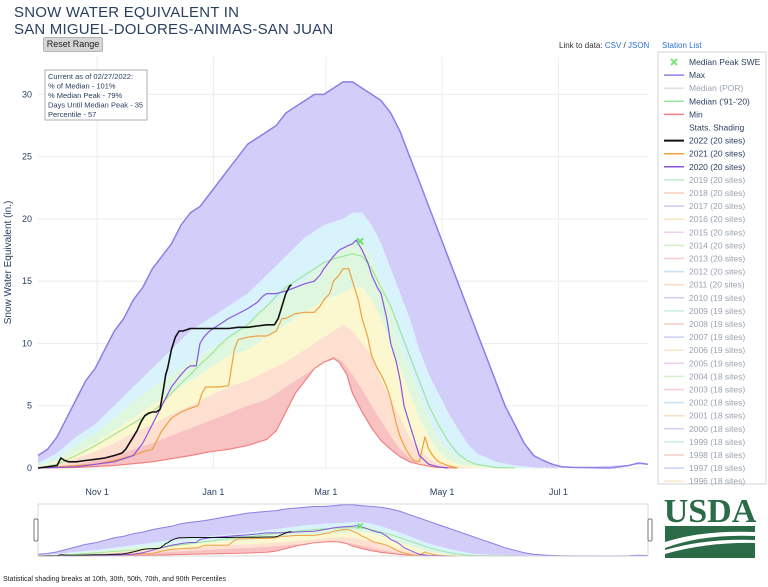 The image size is (768, 587). I want to click on range-handle-right, so click(650, 530).